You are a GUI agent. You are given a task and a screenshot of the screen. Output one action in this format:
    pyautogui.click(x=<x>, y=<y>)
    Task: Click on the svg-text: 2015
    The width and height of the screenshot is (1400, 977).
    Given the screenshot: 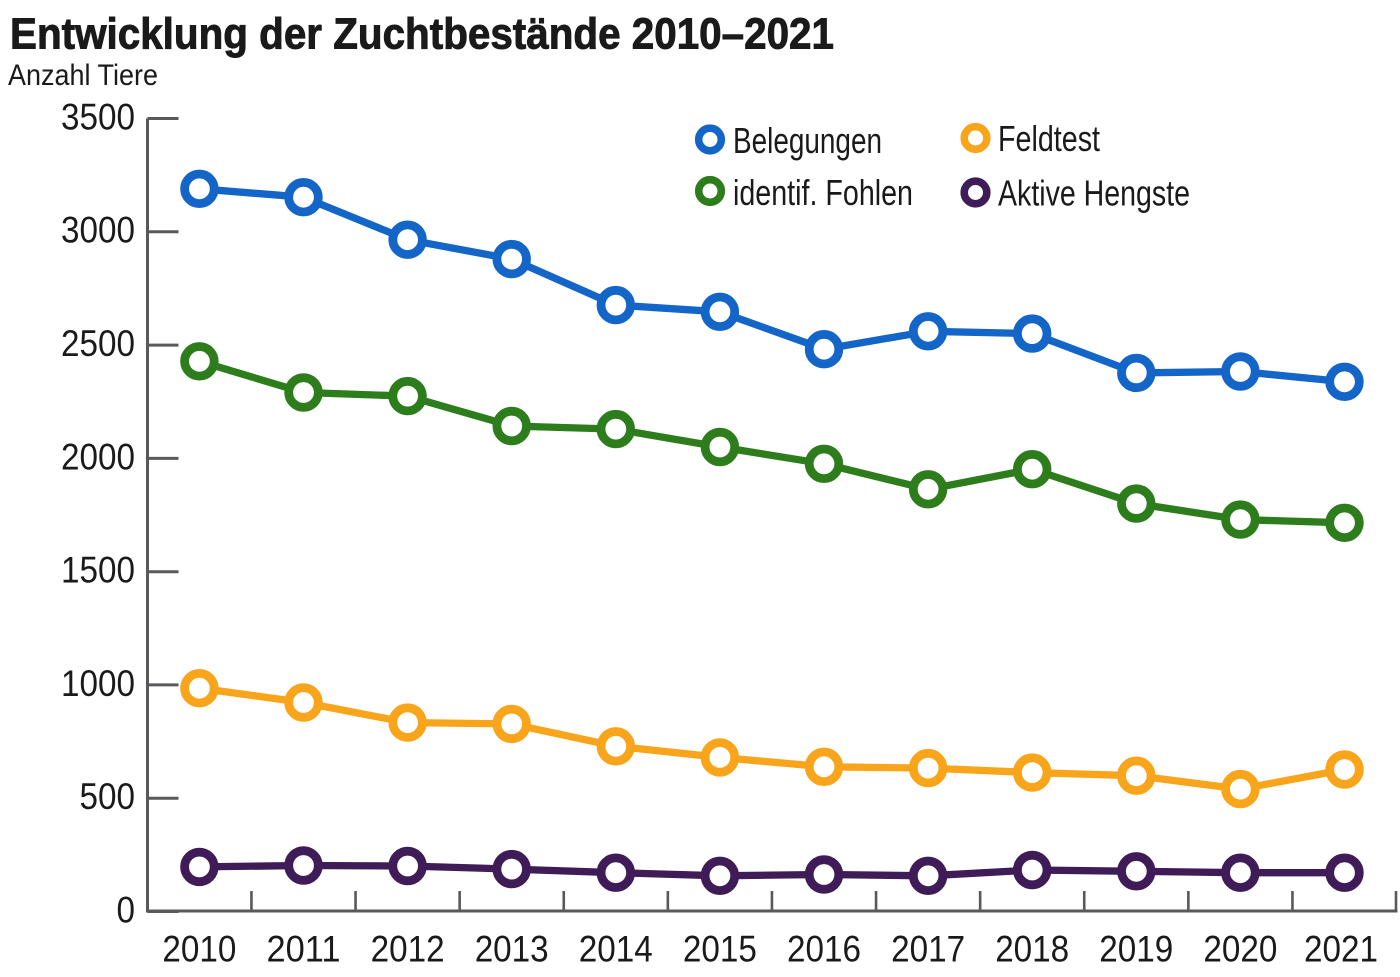 What is the action you would take?
    pyautogui.click(x=720, y=949)
    